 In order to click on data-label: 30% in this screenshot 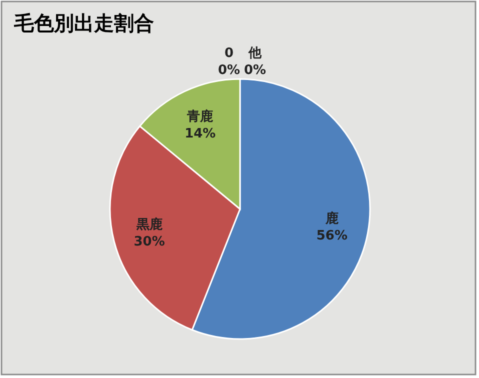, I will do `click(149, 242)`.